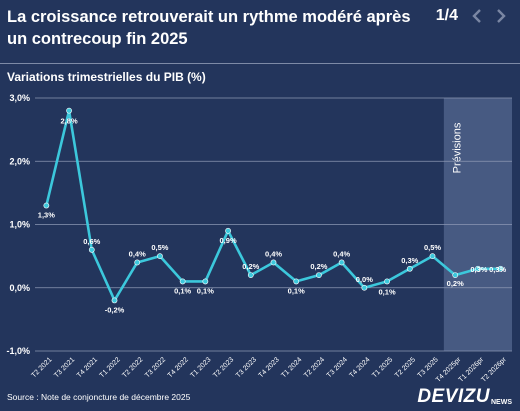  What do you see at coordinates (223, 367) in the screenshot?
I see `x-tick-label: T2 2023` at bounding box center [223, 367].